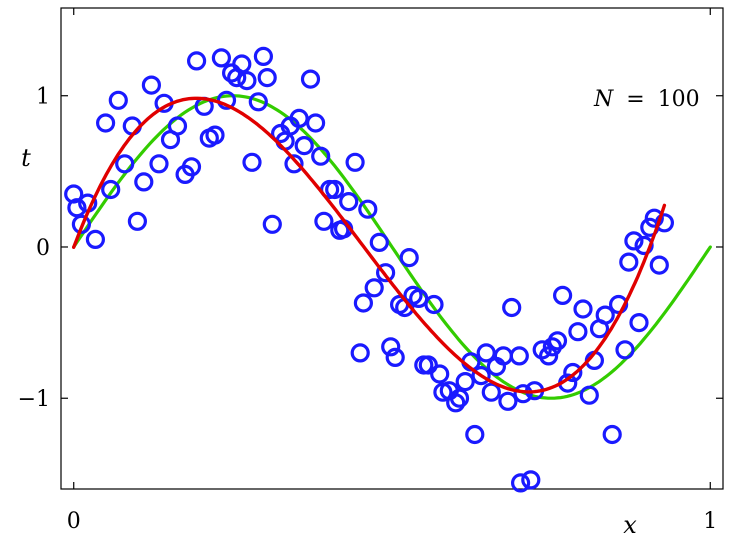  What do you see at coordinates (74, 521) in the screenshot?
I see `x-tick-label: 0` at bounding box center [74, 521].